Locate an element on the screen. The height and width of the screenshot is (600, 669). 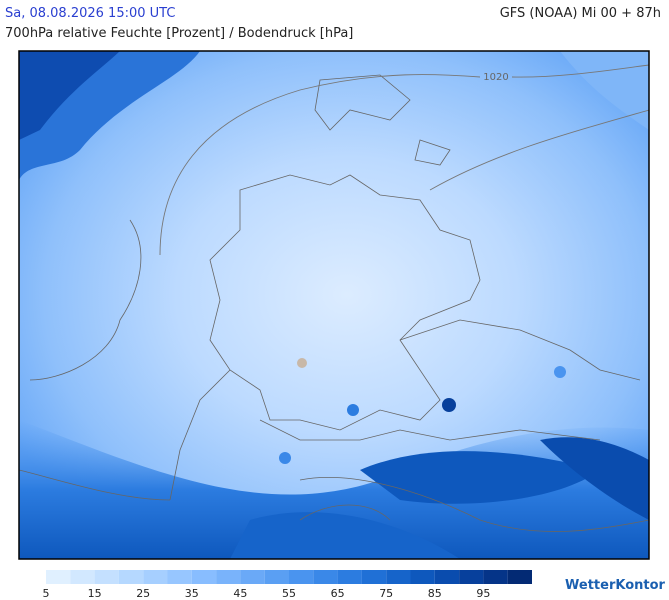
legend-label: 25 is located at coordinates (143, 593).